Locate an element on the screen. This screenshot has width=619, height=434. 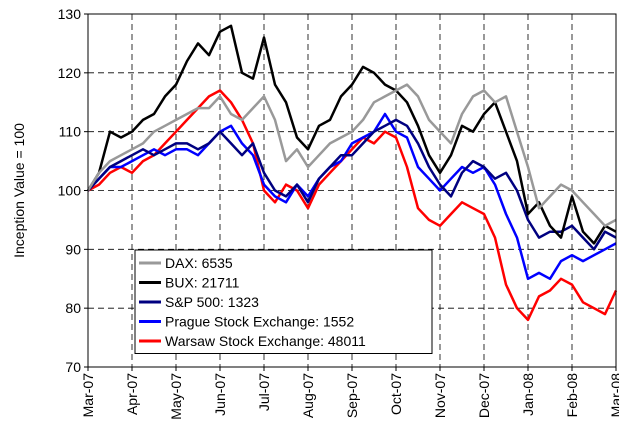
legend-box is located at coordinates (283, 301).